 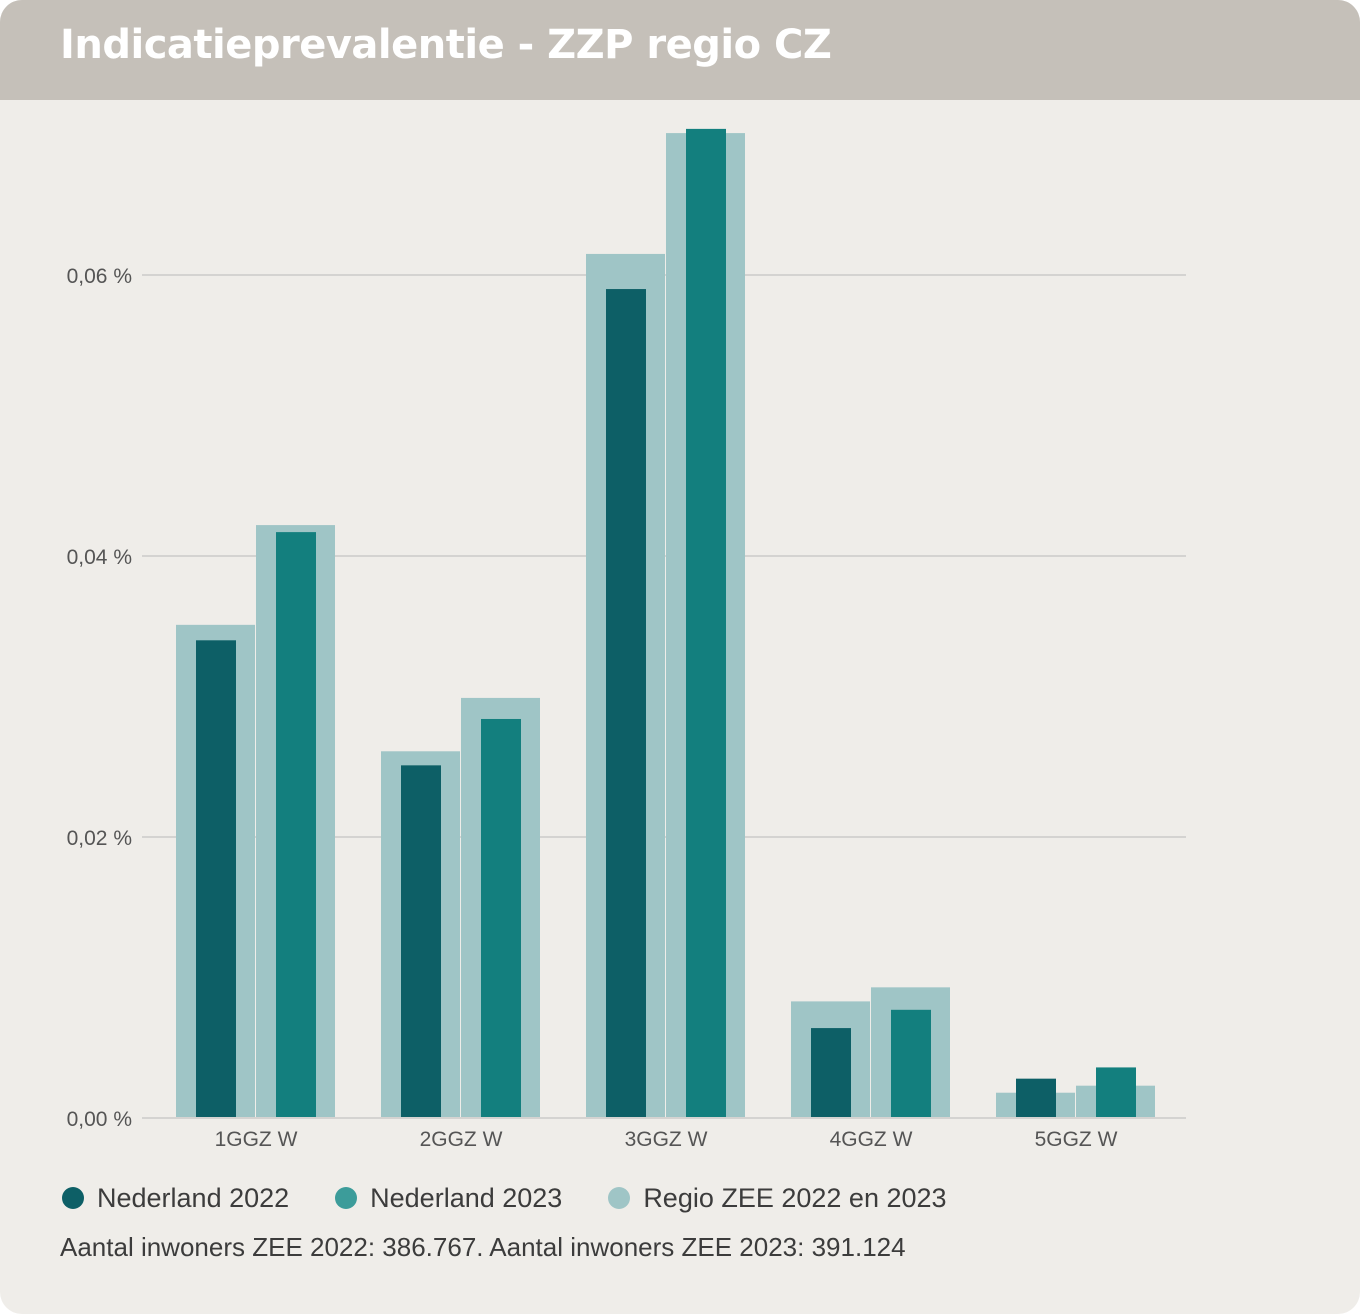 What do you see at coordinates (99, 557) in the screenshot?
I see `y-tick-label: 0,04 %` at bounding box center [99, 557].